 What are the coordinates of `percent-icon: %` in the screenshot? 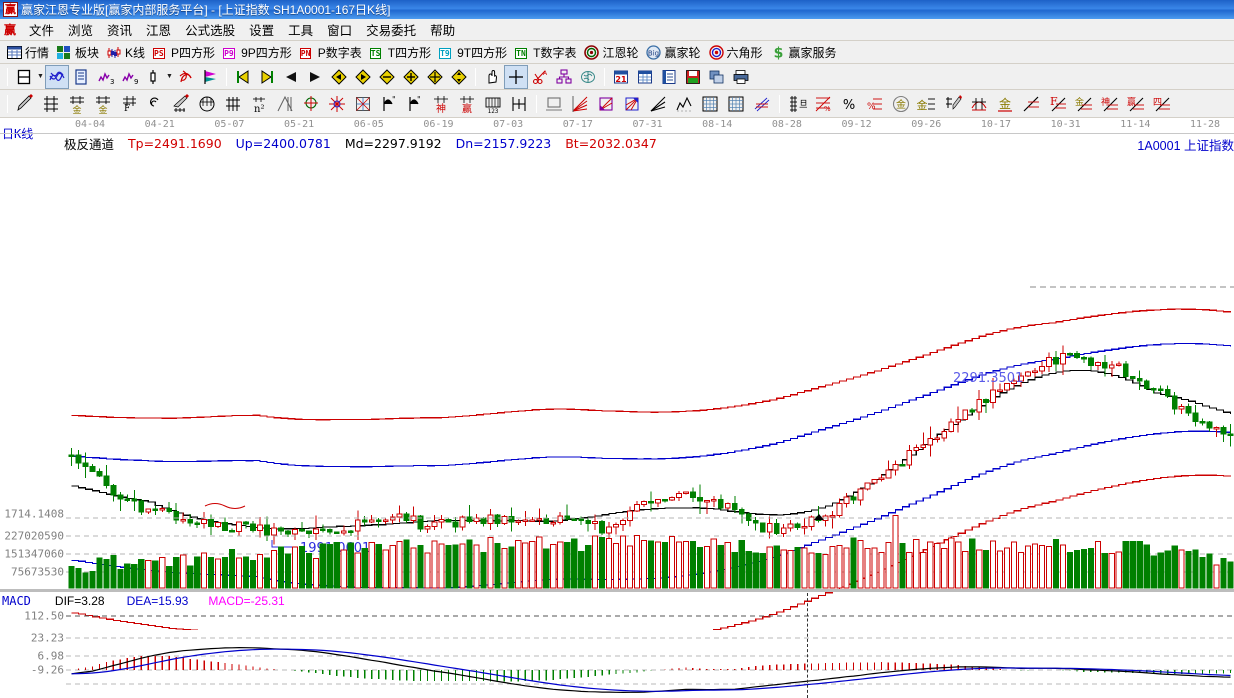 It's located at (849, 104).